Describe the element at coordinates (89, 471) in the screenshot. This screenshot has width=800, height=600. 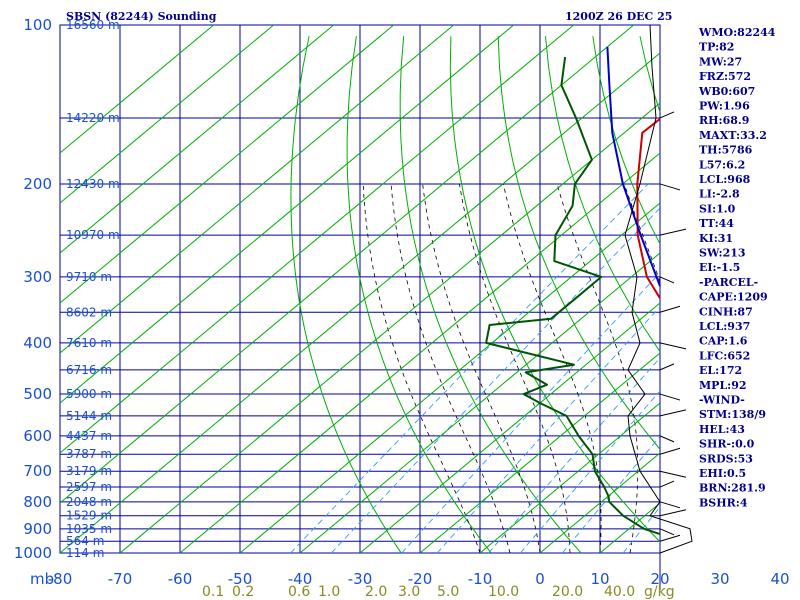
I see `height-tick-label: 3179 m` at that location.